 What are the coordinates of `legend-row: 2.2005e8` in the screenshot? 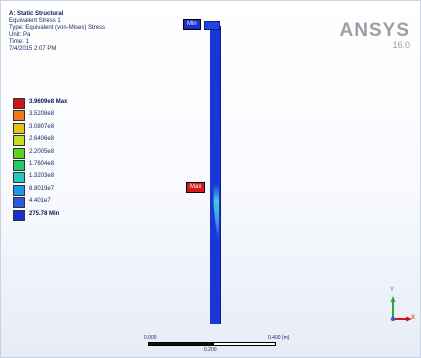 It's located at (53, 152).